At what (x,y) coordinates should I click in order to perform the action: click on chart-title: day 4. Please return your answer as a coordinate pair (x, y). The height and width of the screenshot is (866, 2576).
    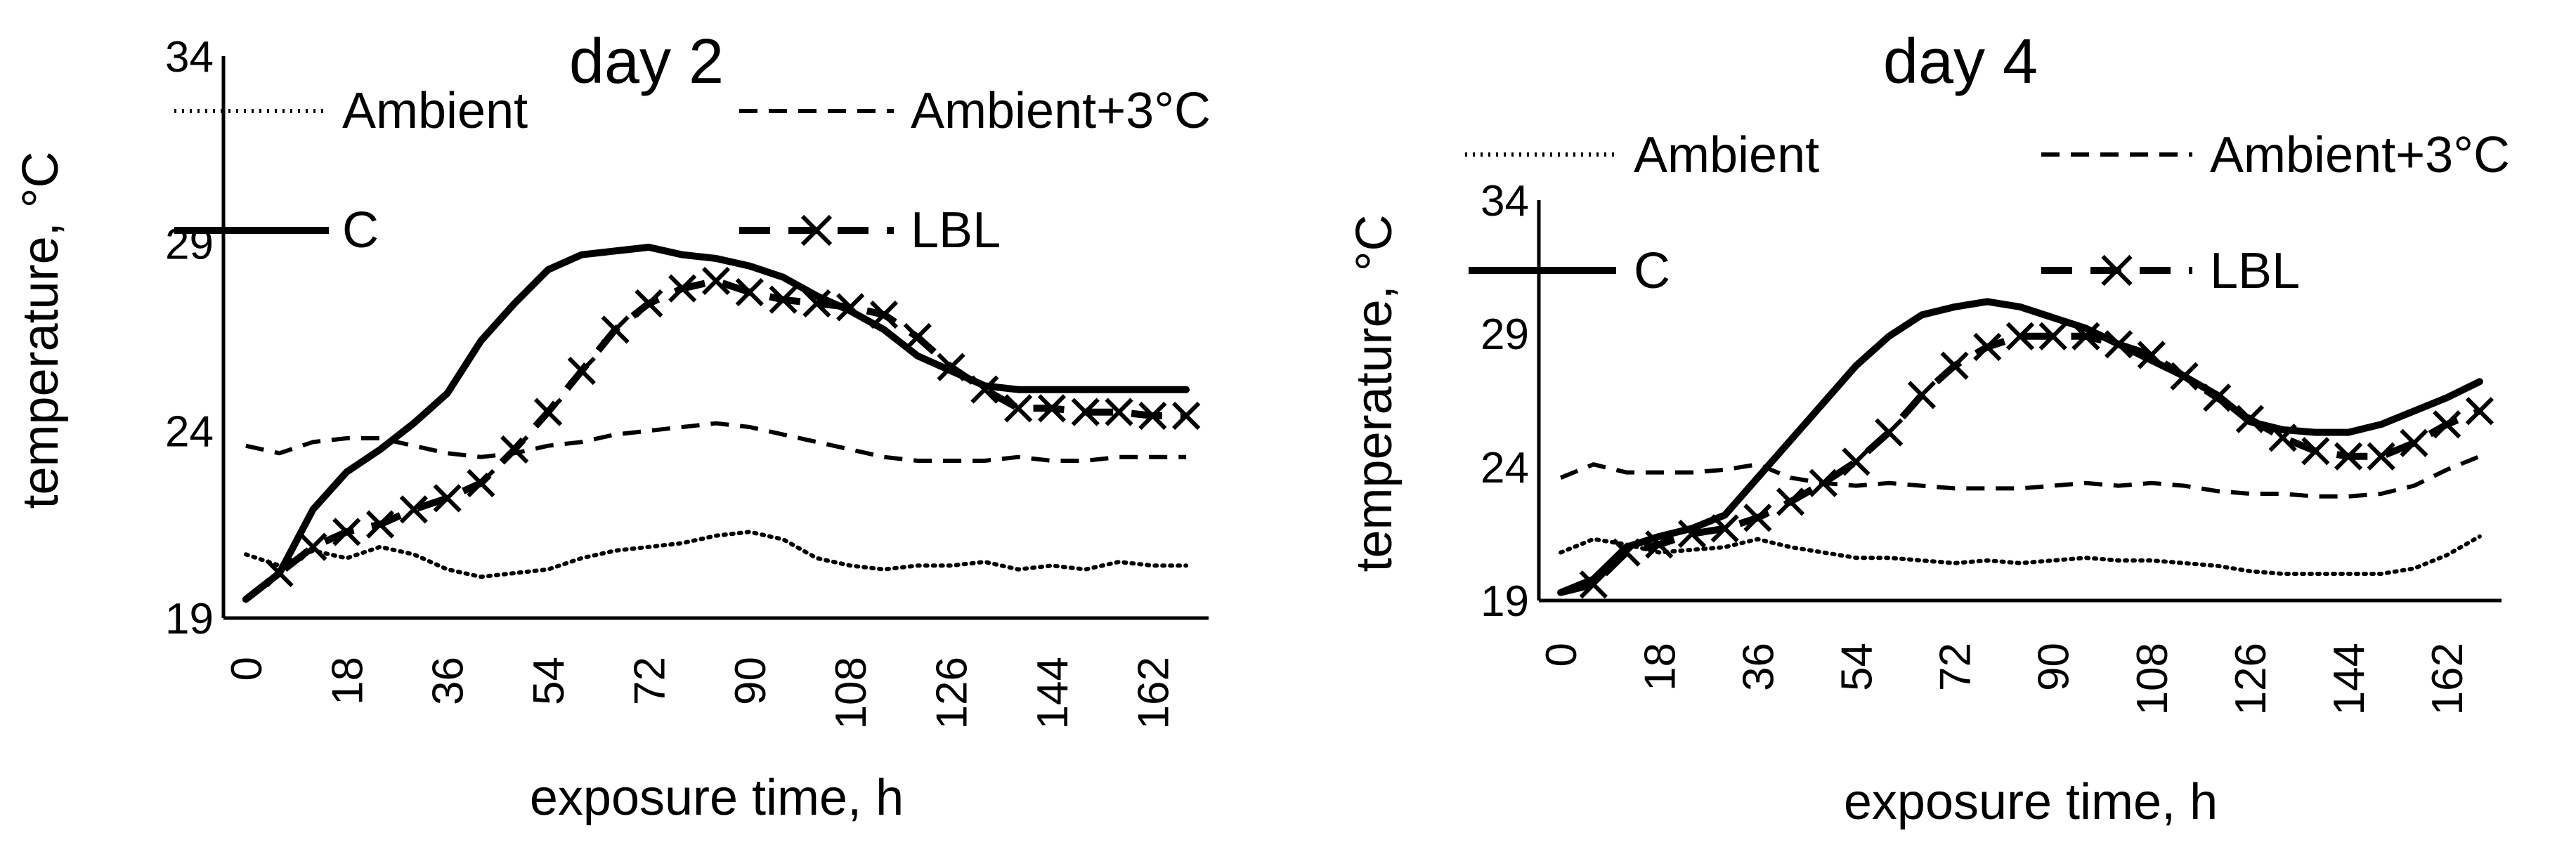
    Looking at the image, I should click on (1960, 62).